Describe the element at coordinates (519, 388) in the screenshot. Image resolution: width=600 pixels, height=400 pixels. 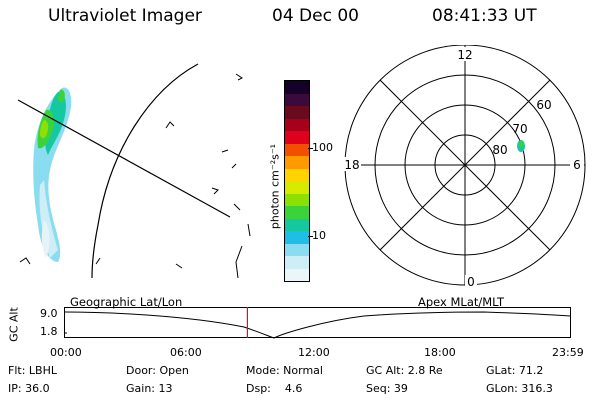
I see `status-glon: GLon: 316.3` at that location.